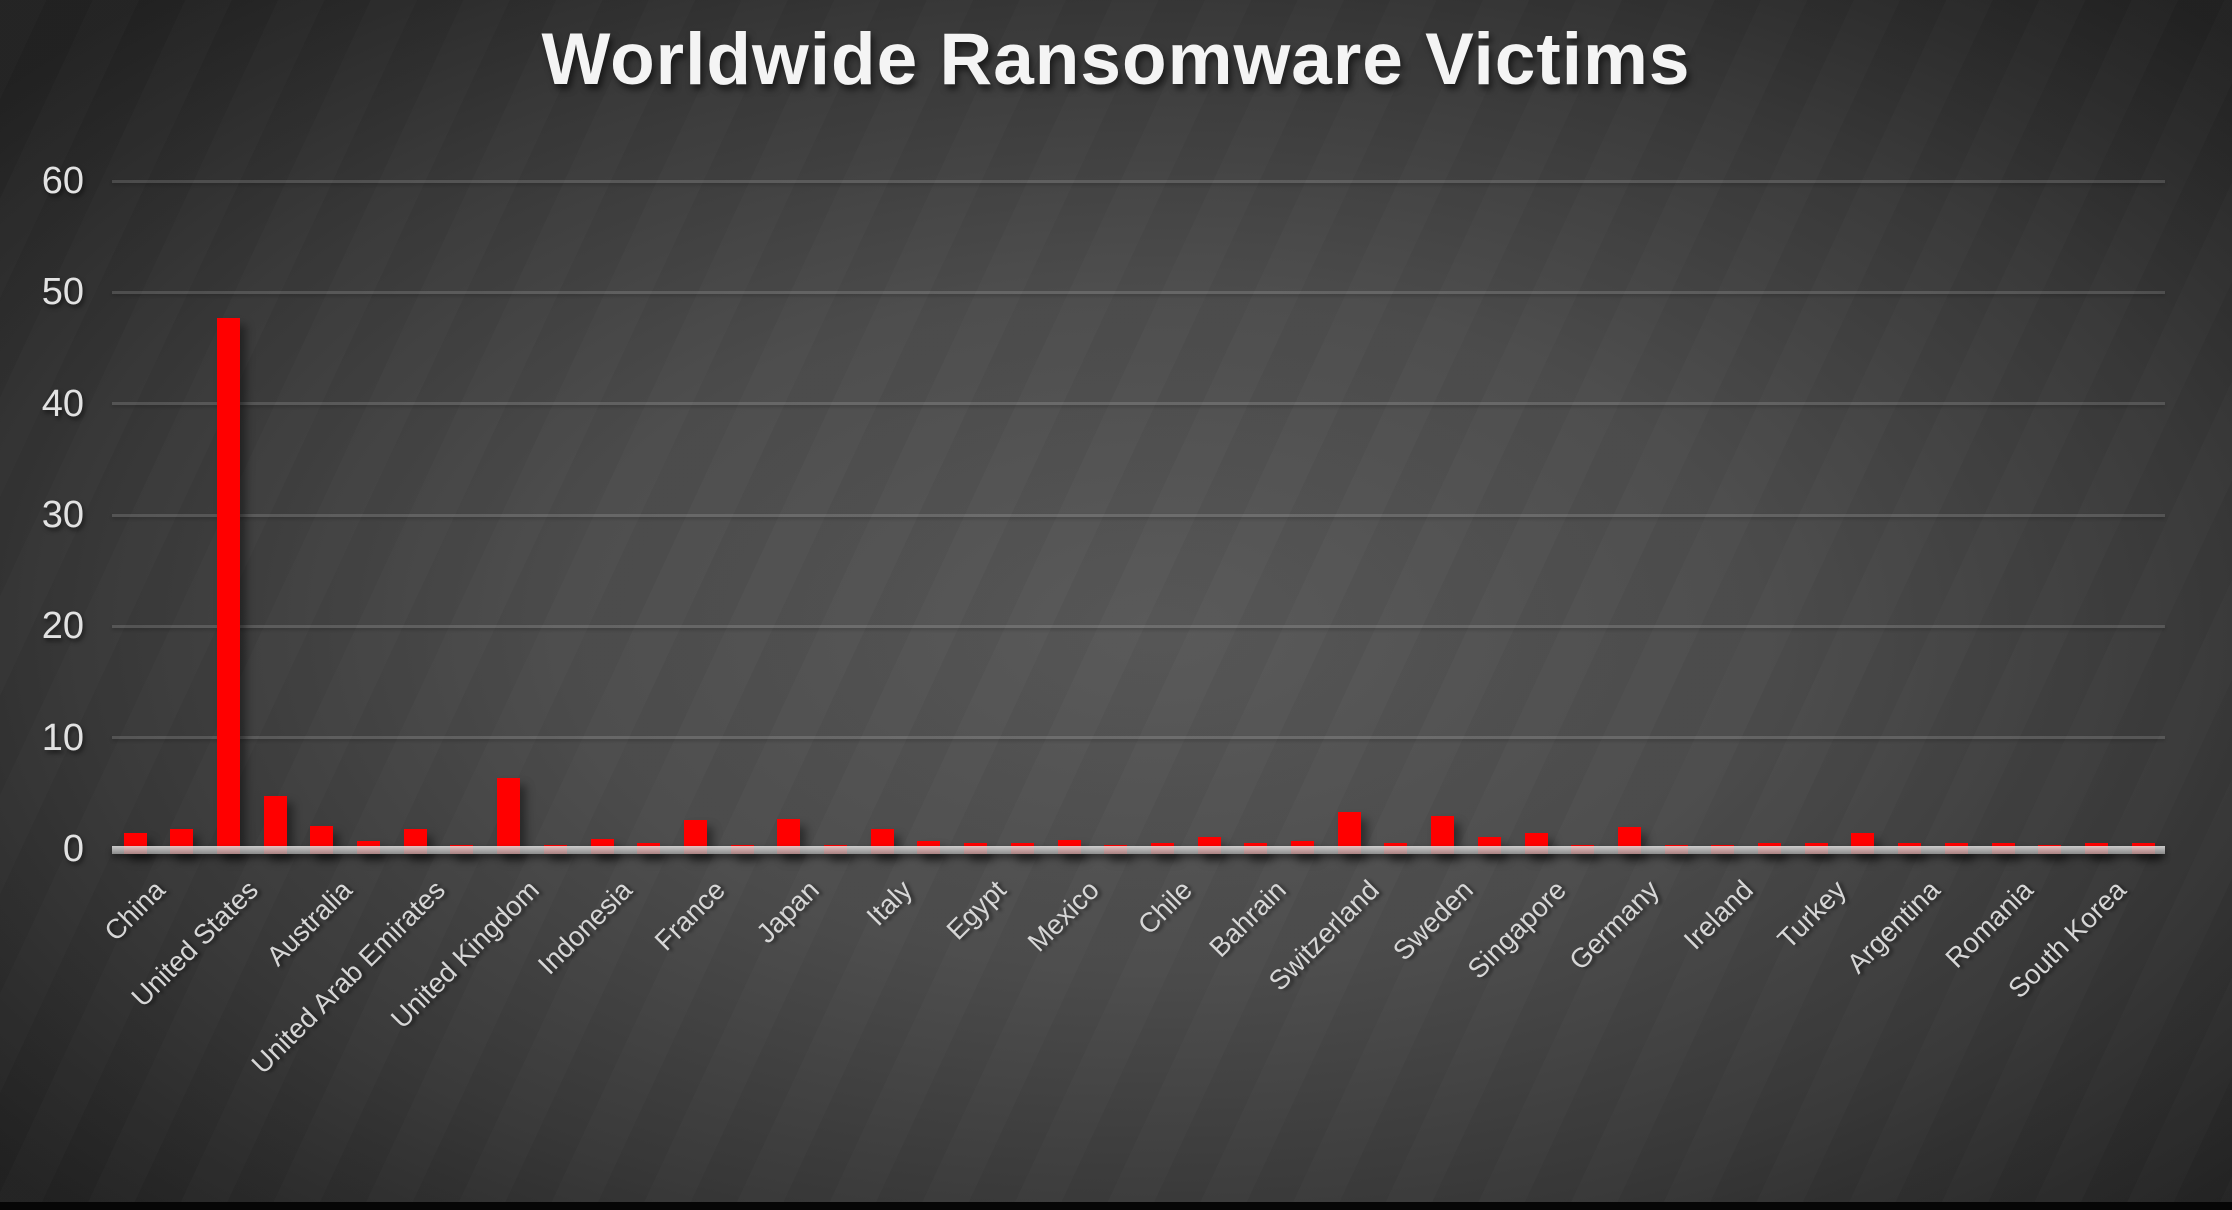 This screenshot has height=1210, width=2232. I want to click on y-axis-tick-label-50: 50, so click(62, 292).